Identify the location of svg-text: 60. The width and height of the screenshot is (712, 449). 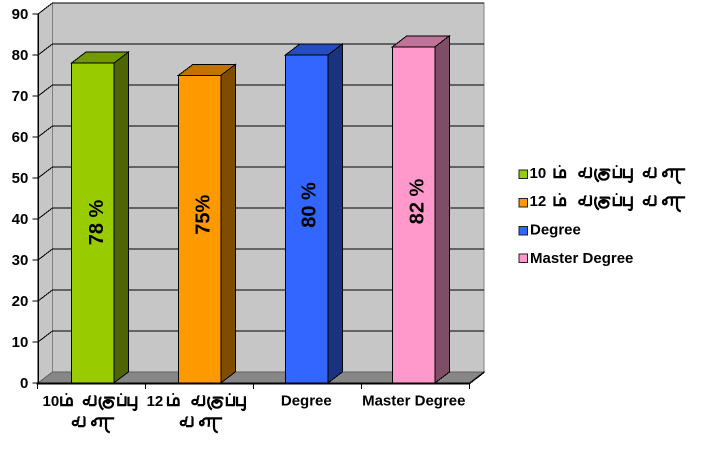
(20, 137).